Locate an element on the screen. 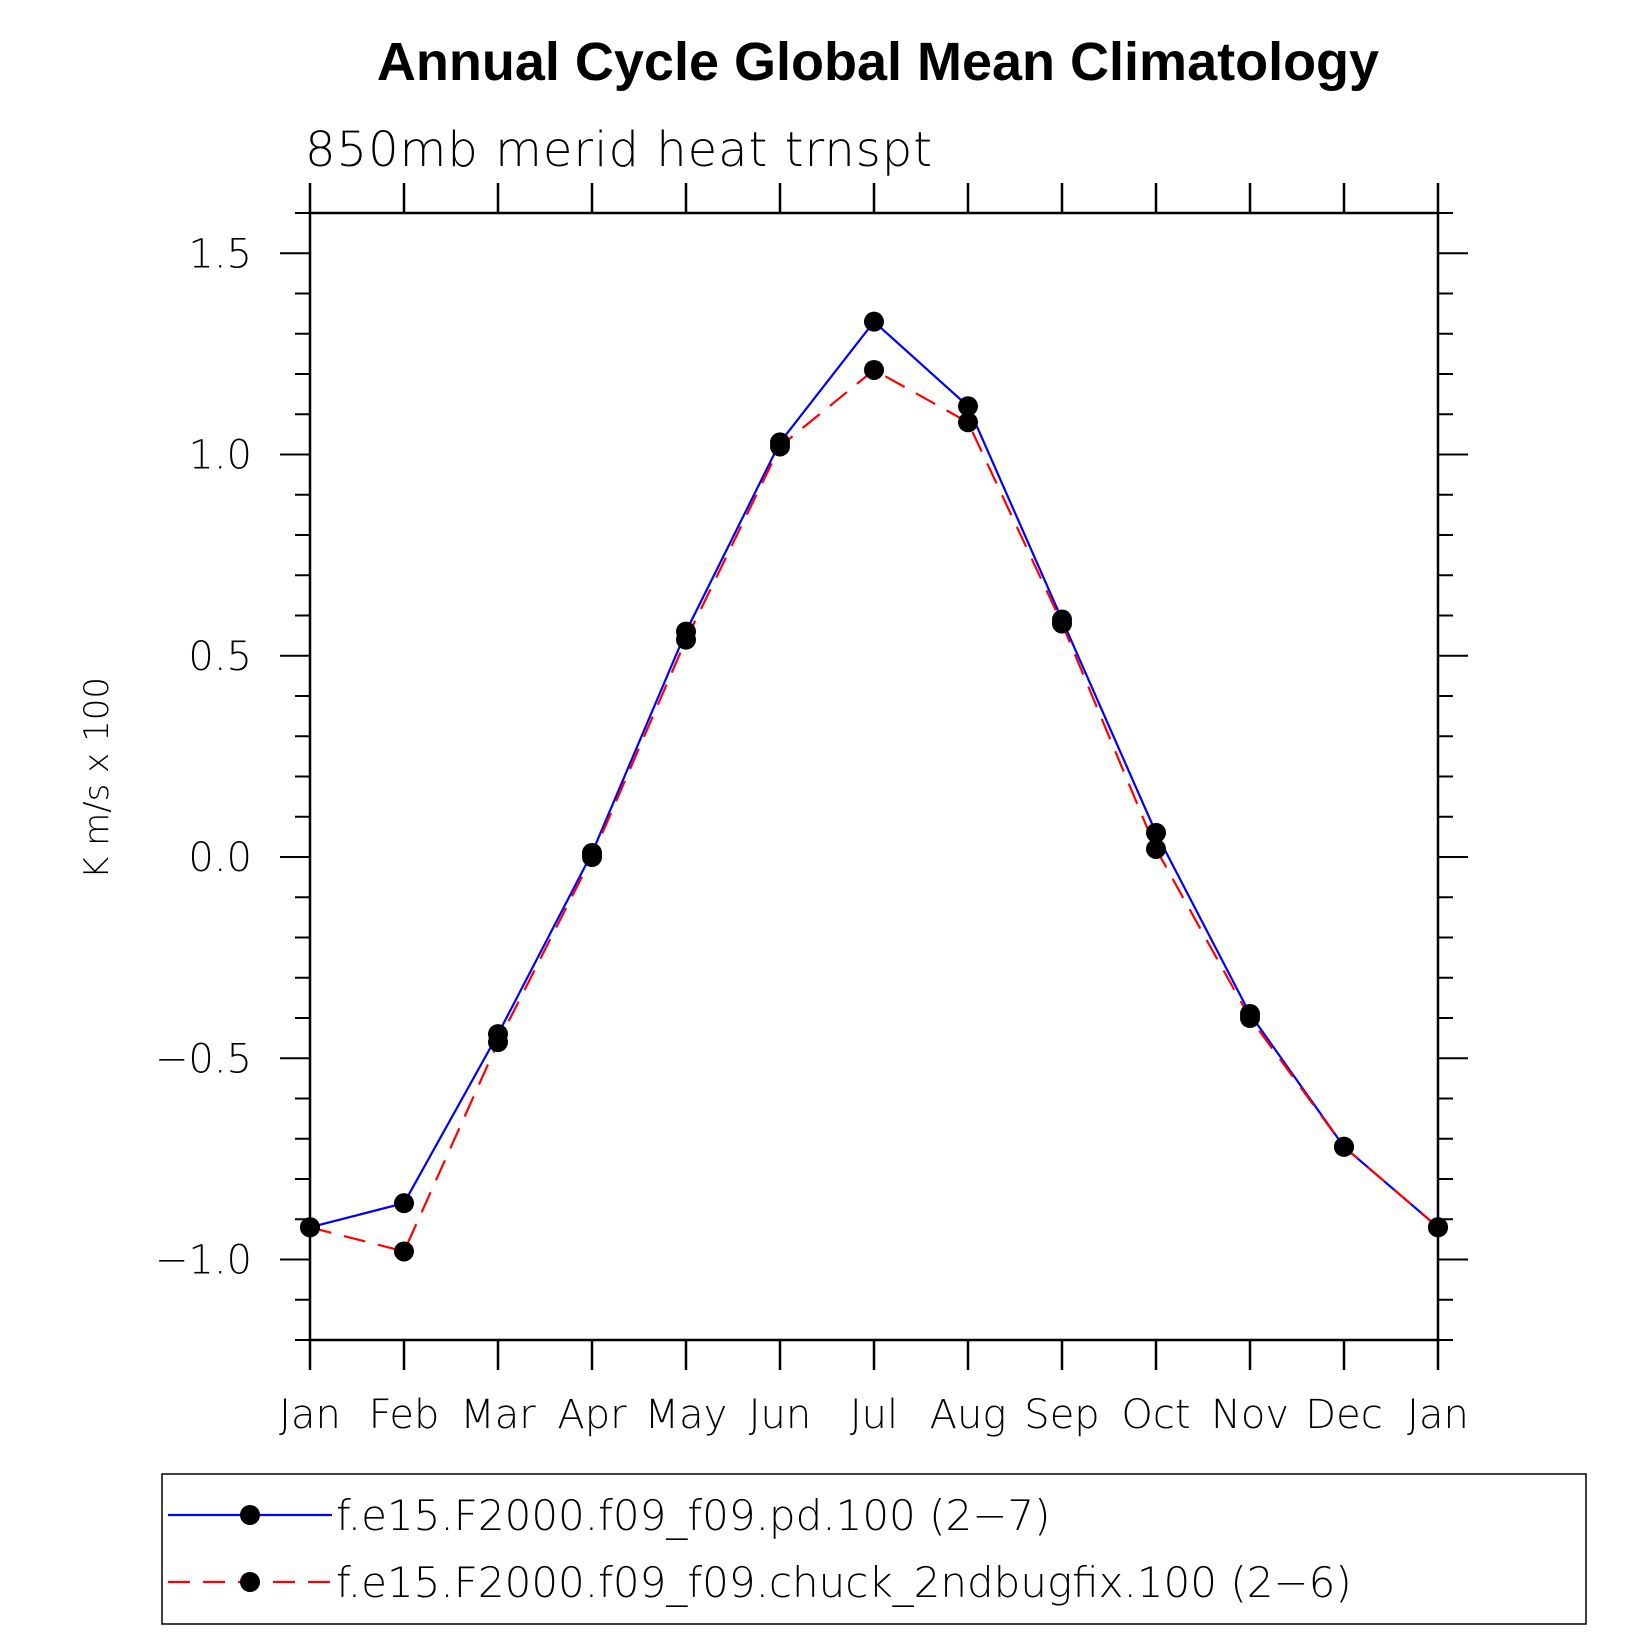 This screenshot has height=1652, width=1652. chart-subtitle: 850mb merid heat trnspt is located at coordinates (619, 150).